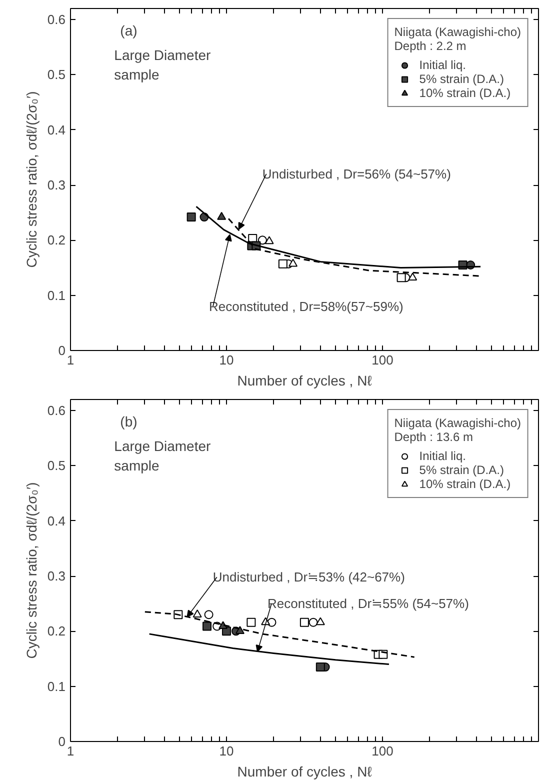 Image resolution: width=550 pixels, height=783 pixels. Describe the element at coordinates (356, 174) in the screenshot. I see `annotation: Undisturbed , Dr=56% (54~57%)` at that location.